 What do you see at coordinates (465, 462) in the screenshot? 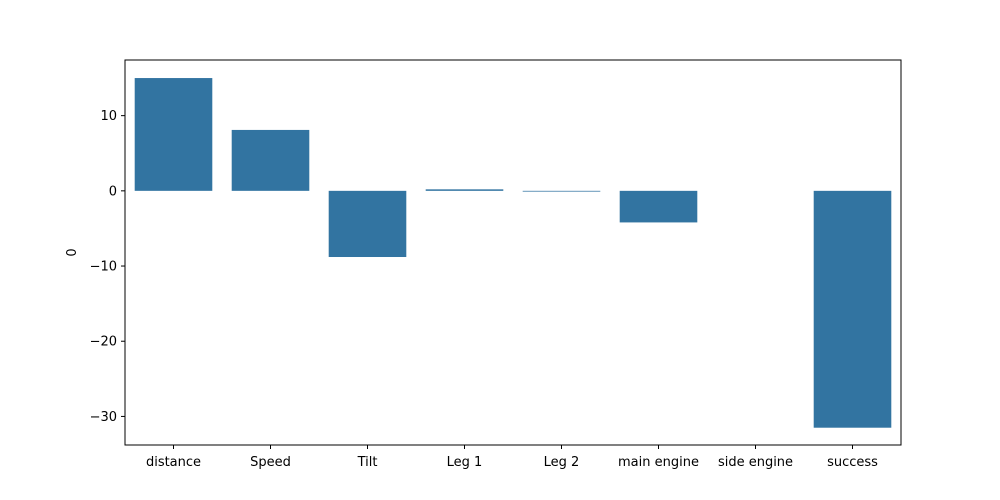
I see `x-tick-label: Leg 1` at bounding box center [465, 462].